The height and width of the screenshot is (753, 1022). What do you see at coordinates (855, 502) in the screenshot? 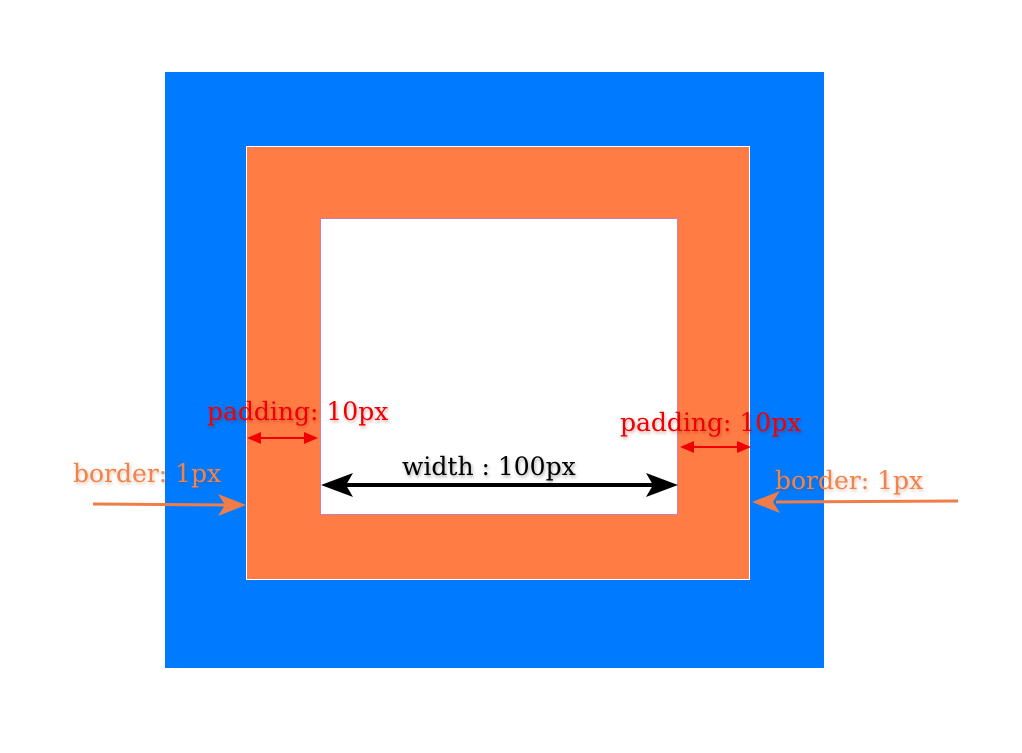
I see `border-right-arrow` at bounding box center [855, 502].